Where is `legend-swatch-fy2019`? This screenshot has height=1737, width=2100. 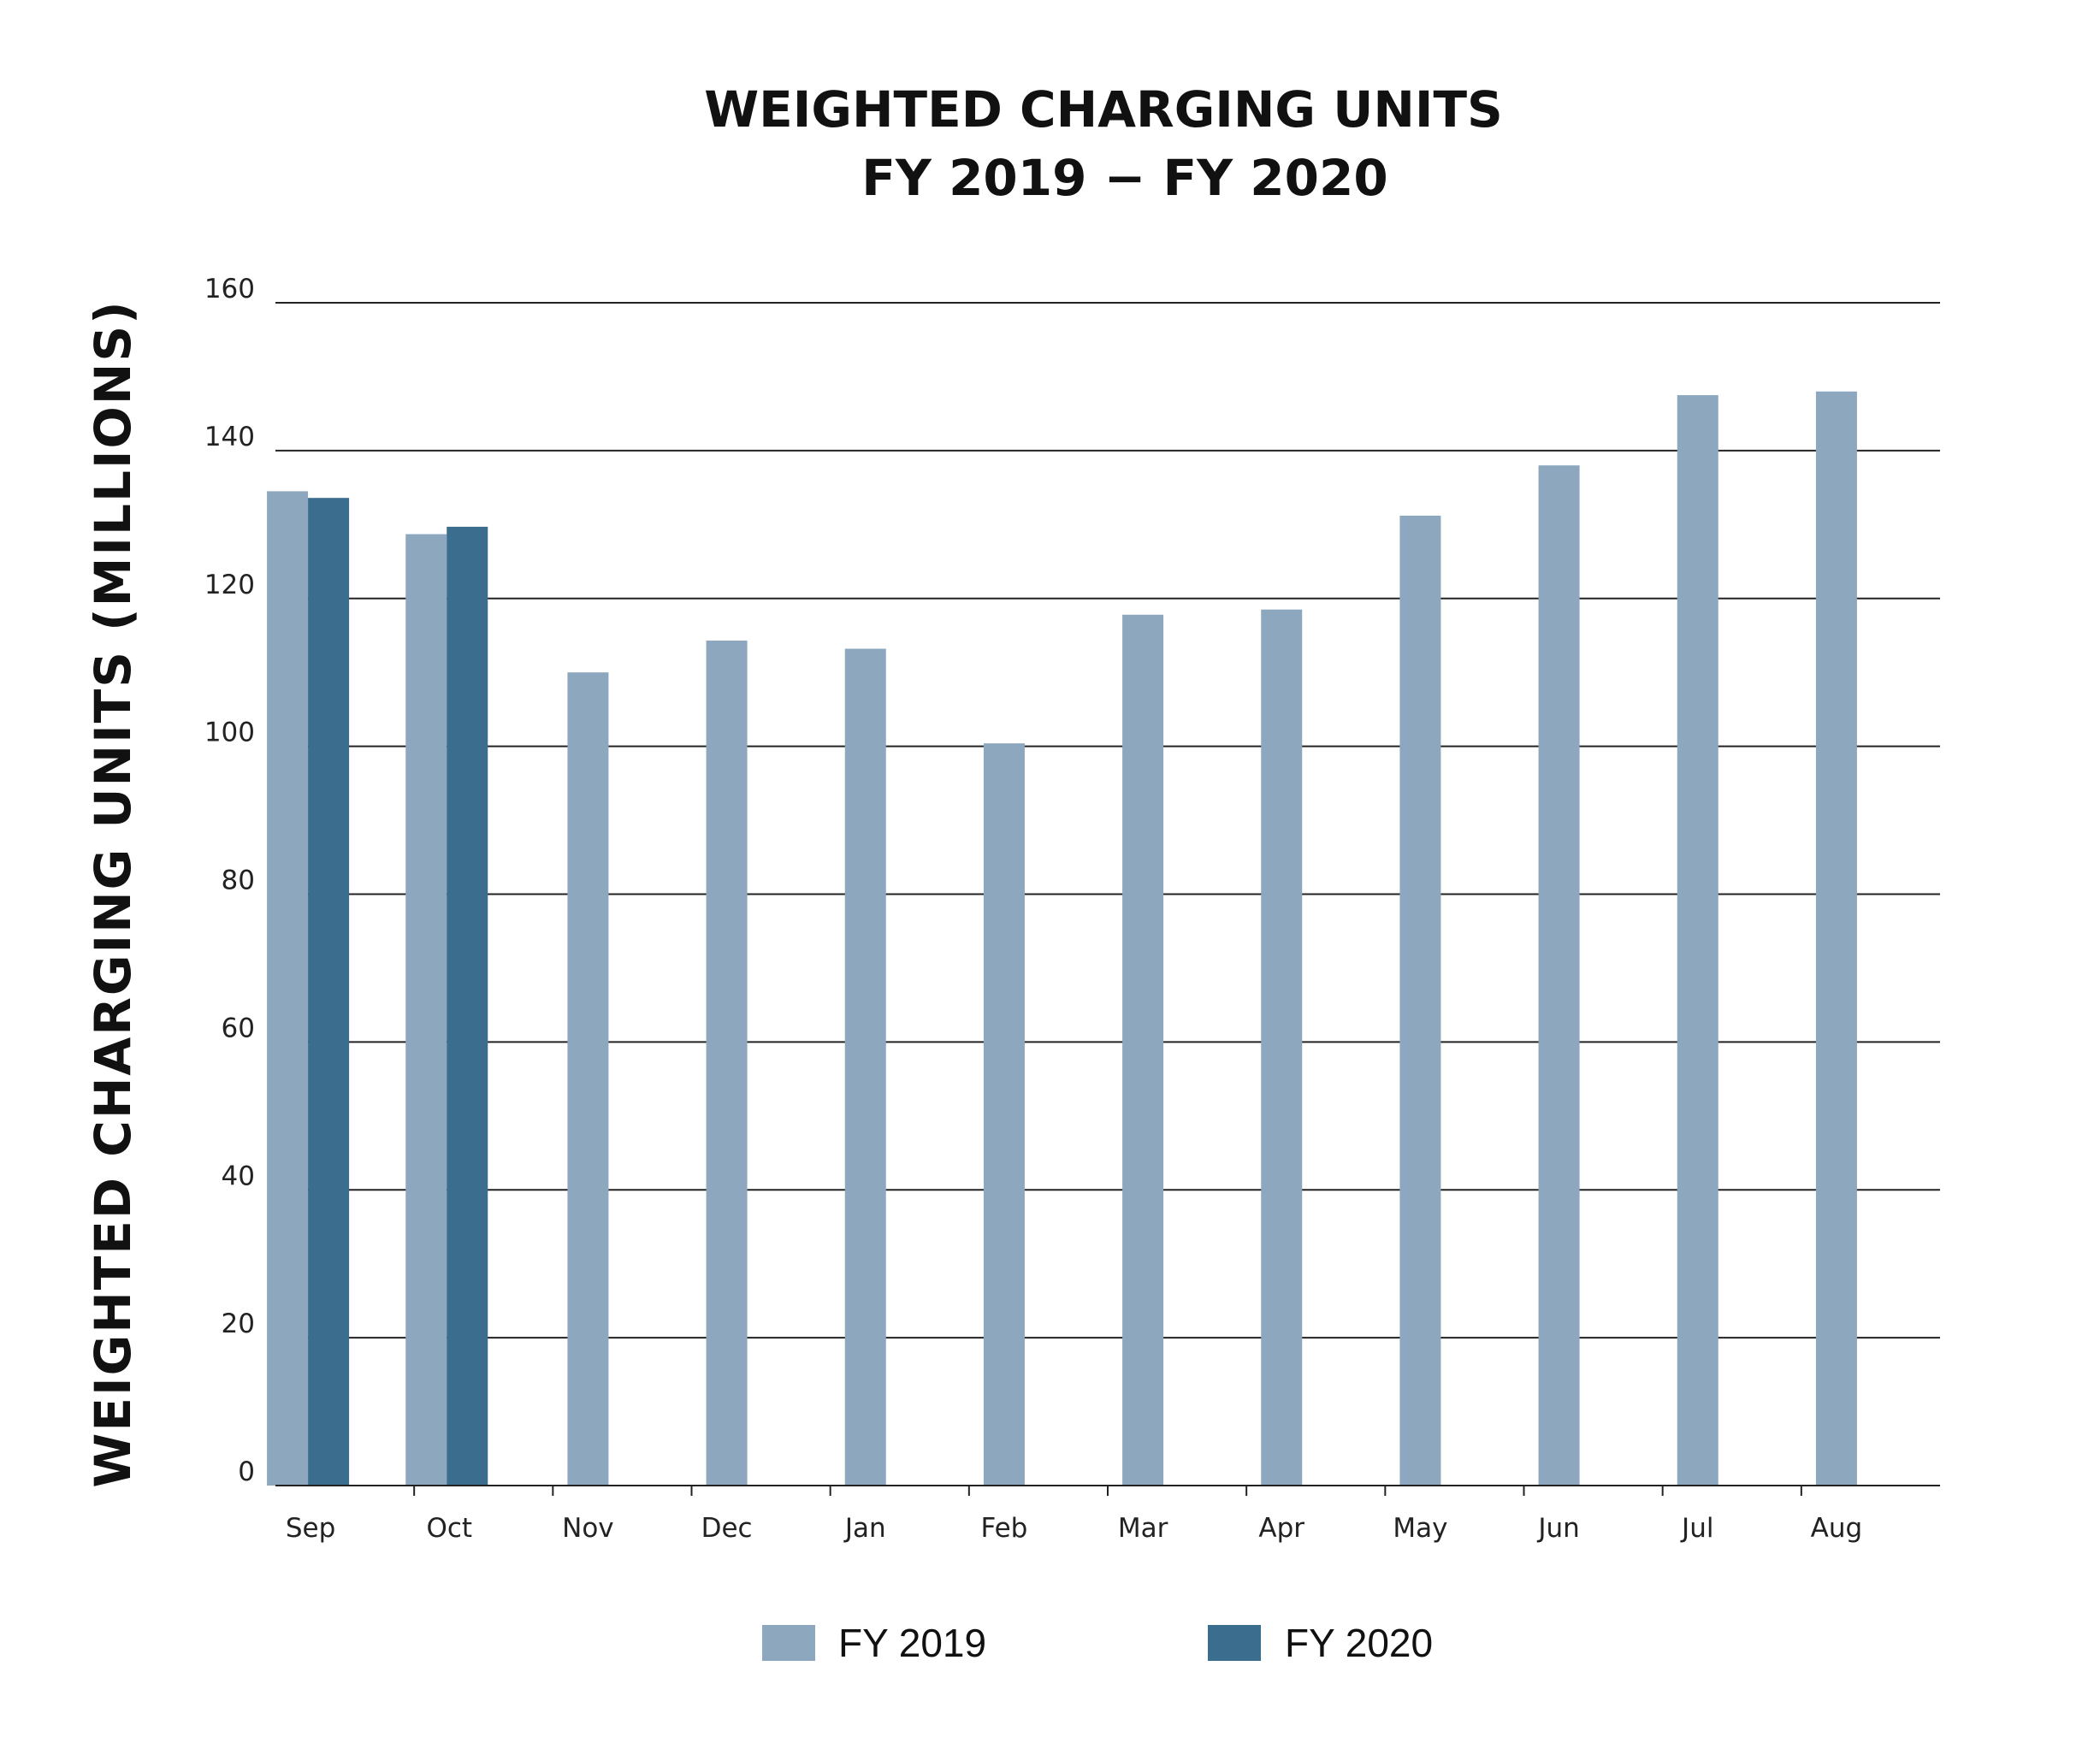 legend-swatch-fy2019 is located at coordinates (789, 1643).